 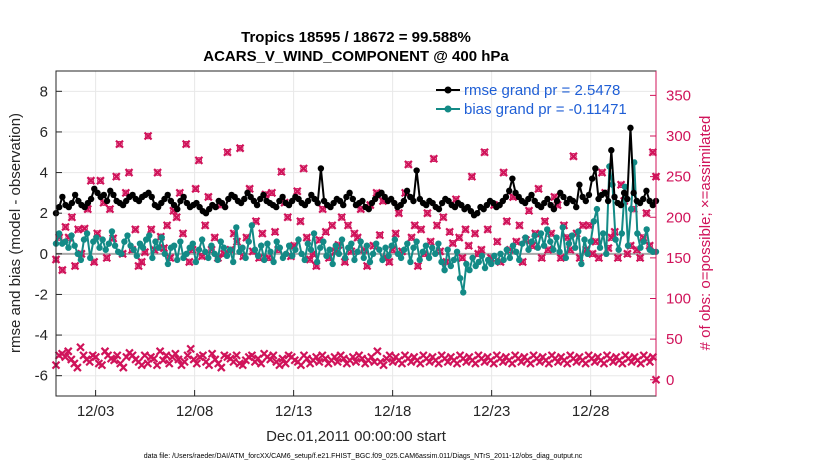 I want to click on x-tick-label: 12/03, so click(x=96, y=411).